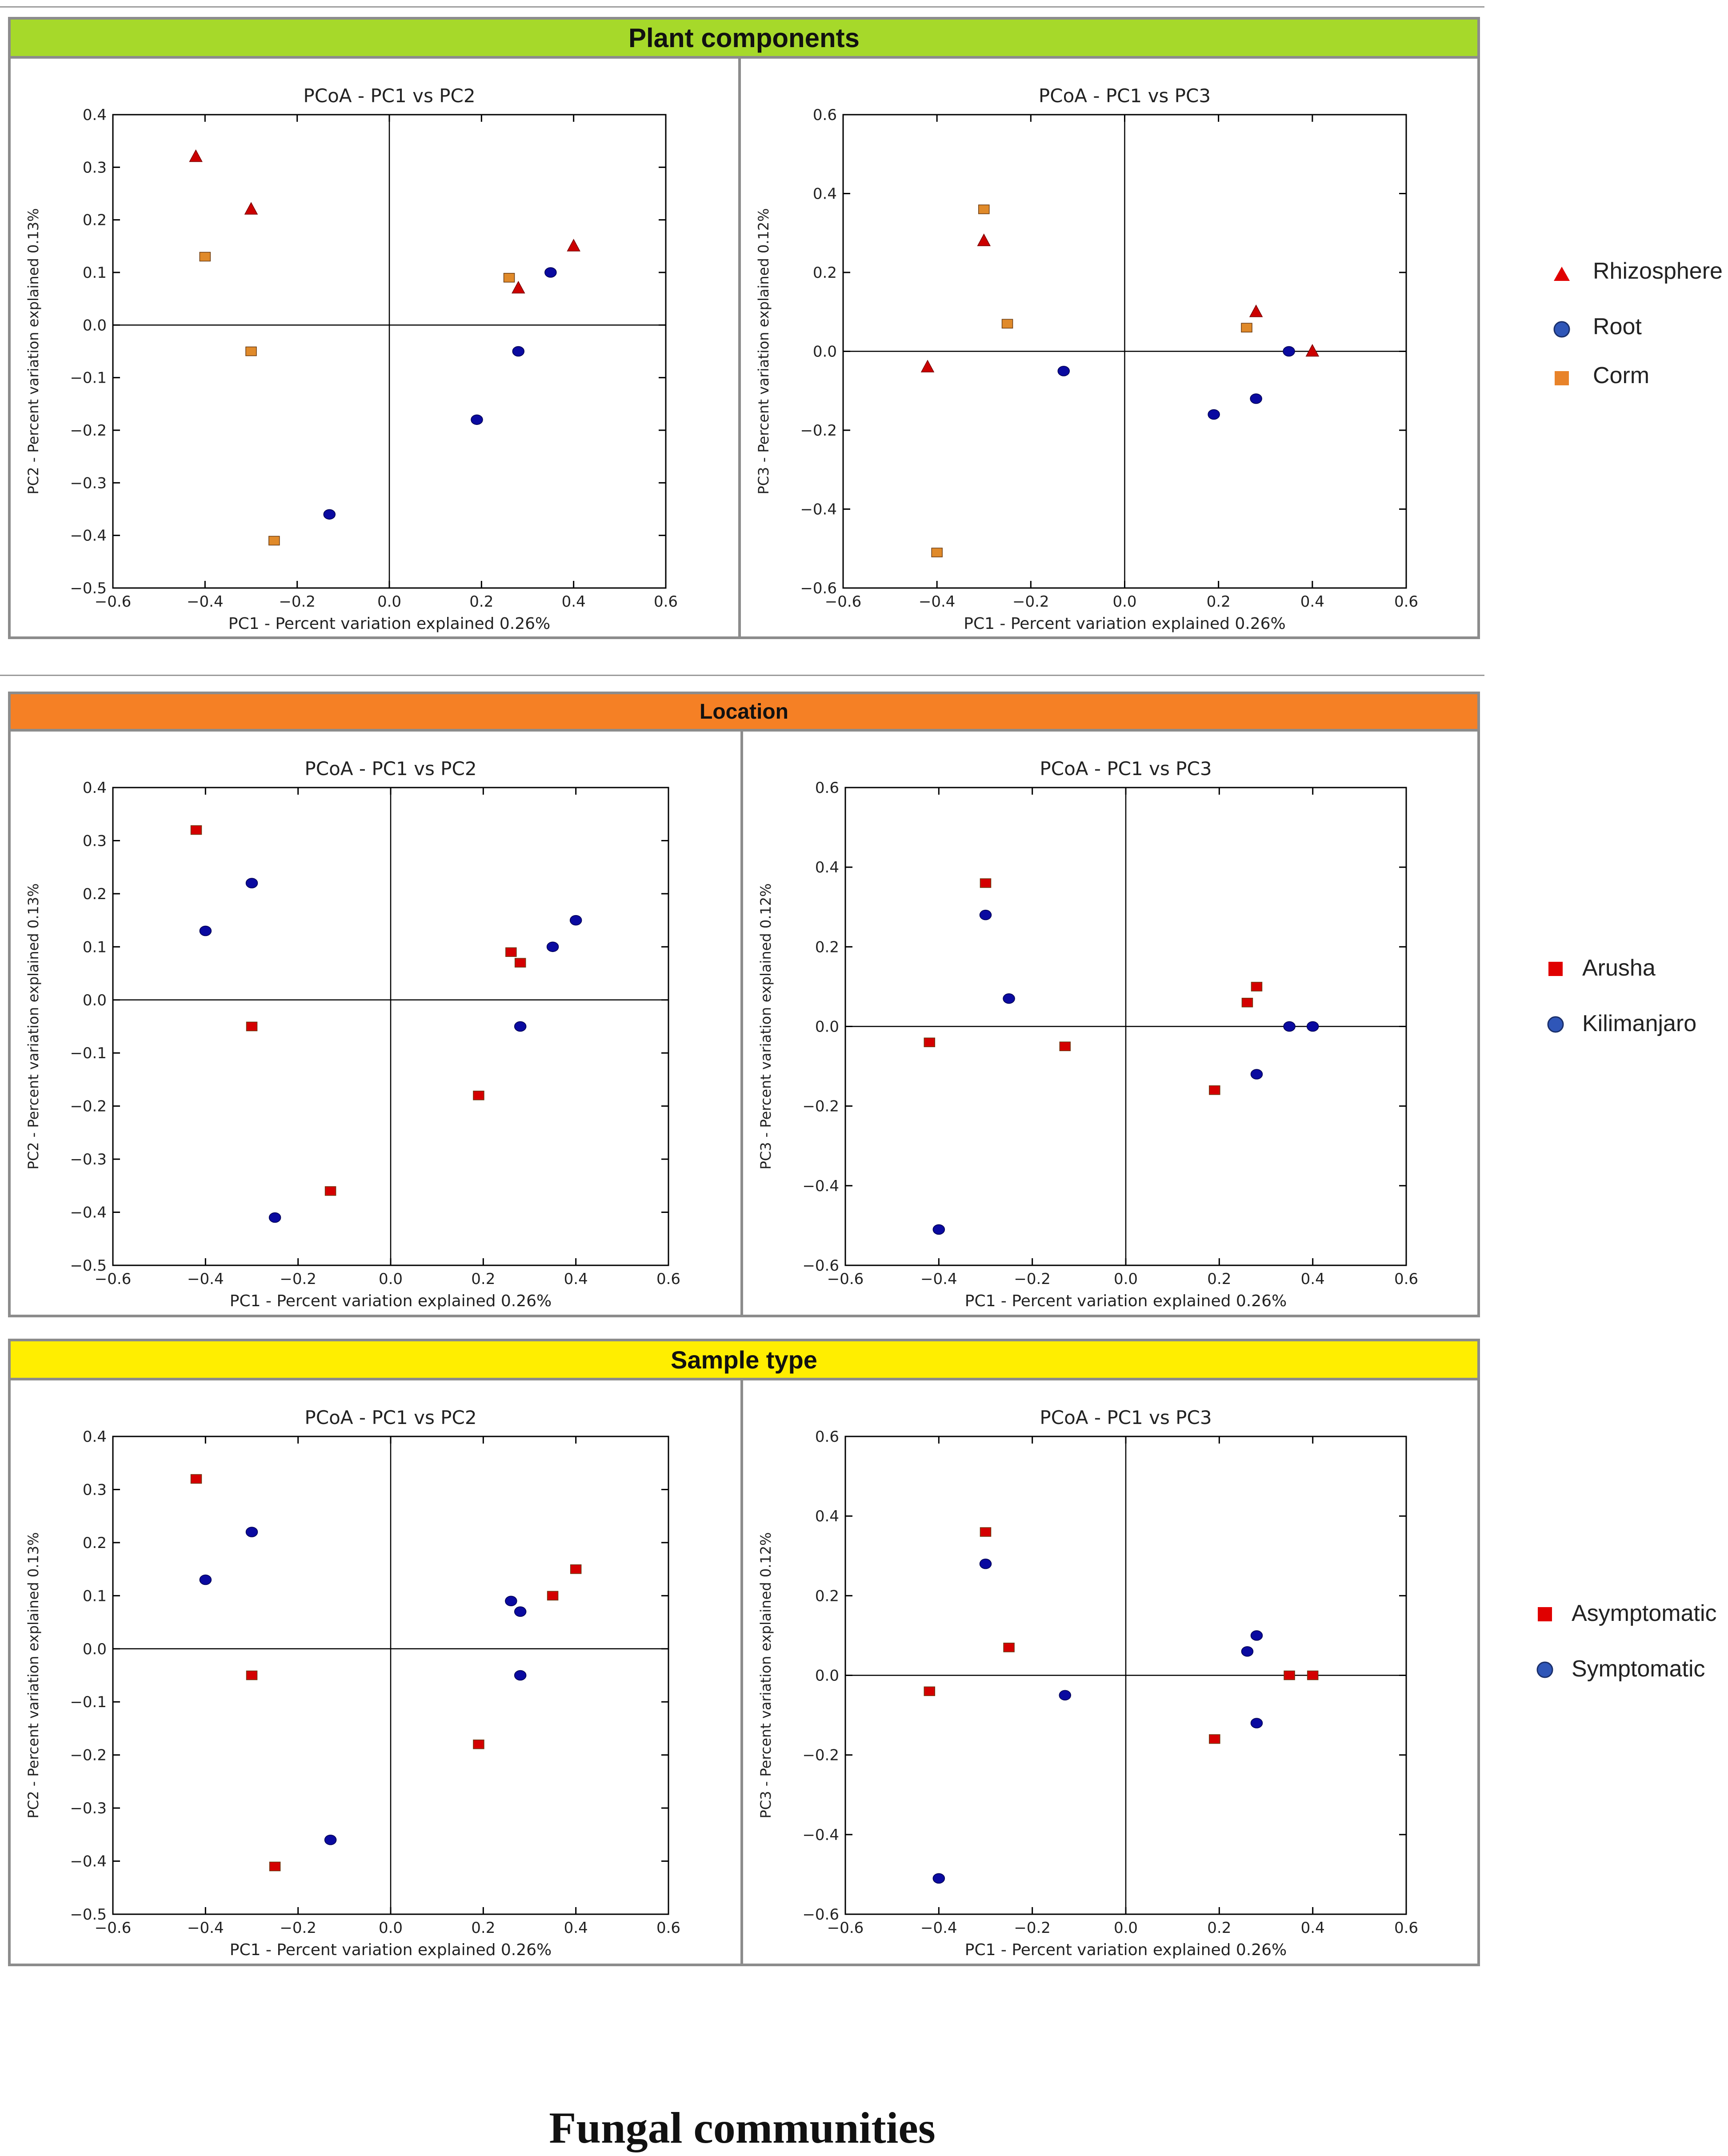 The height and width of the screenshot is (2156, 1728). I want to click on legend-plant-components: Rhizosphere Root Corm, so click(1635, 324).